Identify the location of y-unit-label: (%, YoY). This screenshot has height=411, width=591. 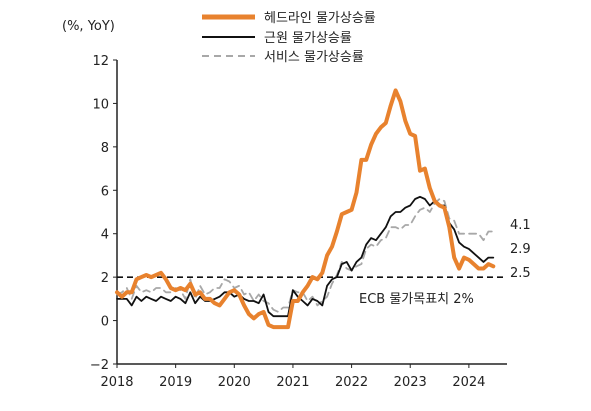
(88, 26).